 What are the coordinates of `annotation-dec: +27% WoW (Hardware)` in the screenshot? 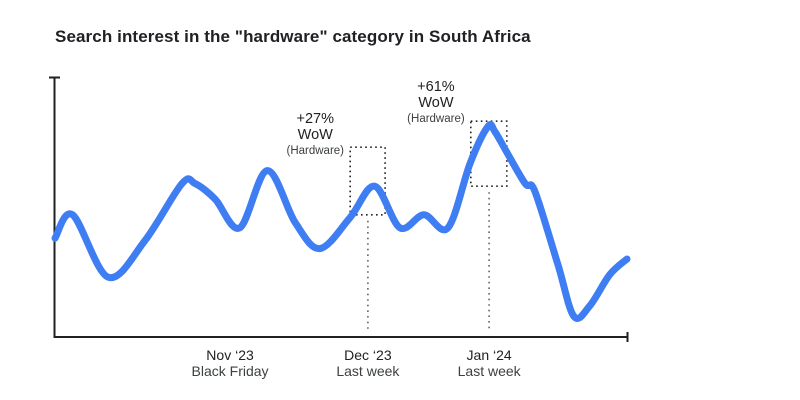 It's located at (315, 134).